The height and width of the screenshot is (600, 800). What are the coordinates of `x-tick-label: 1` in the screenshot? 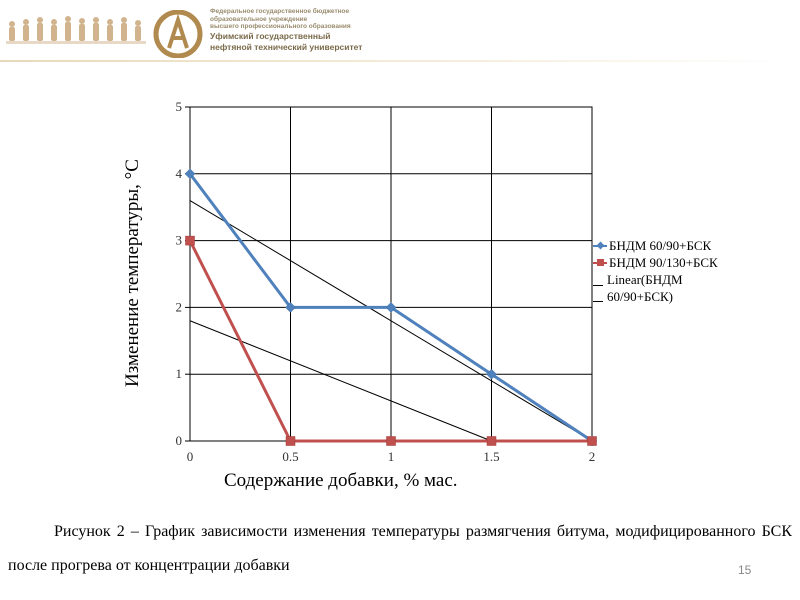 It's located at (391, 456).